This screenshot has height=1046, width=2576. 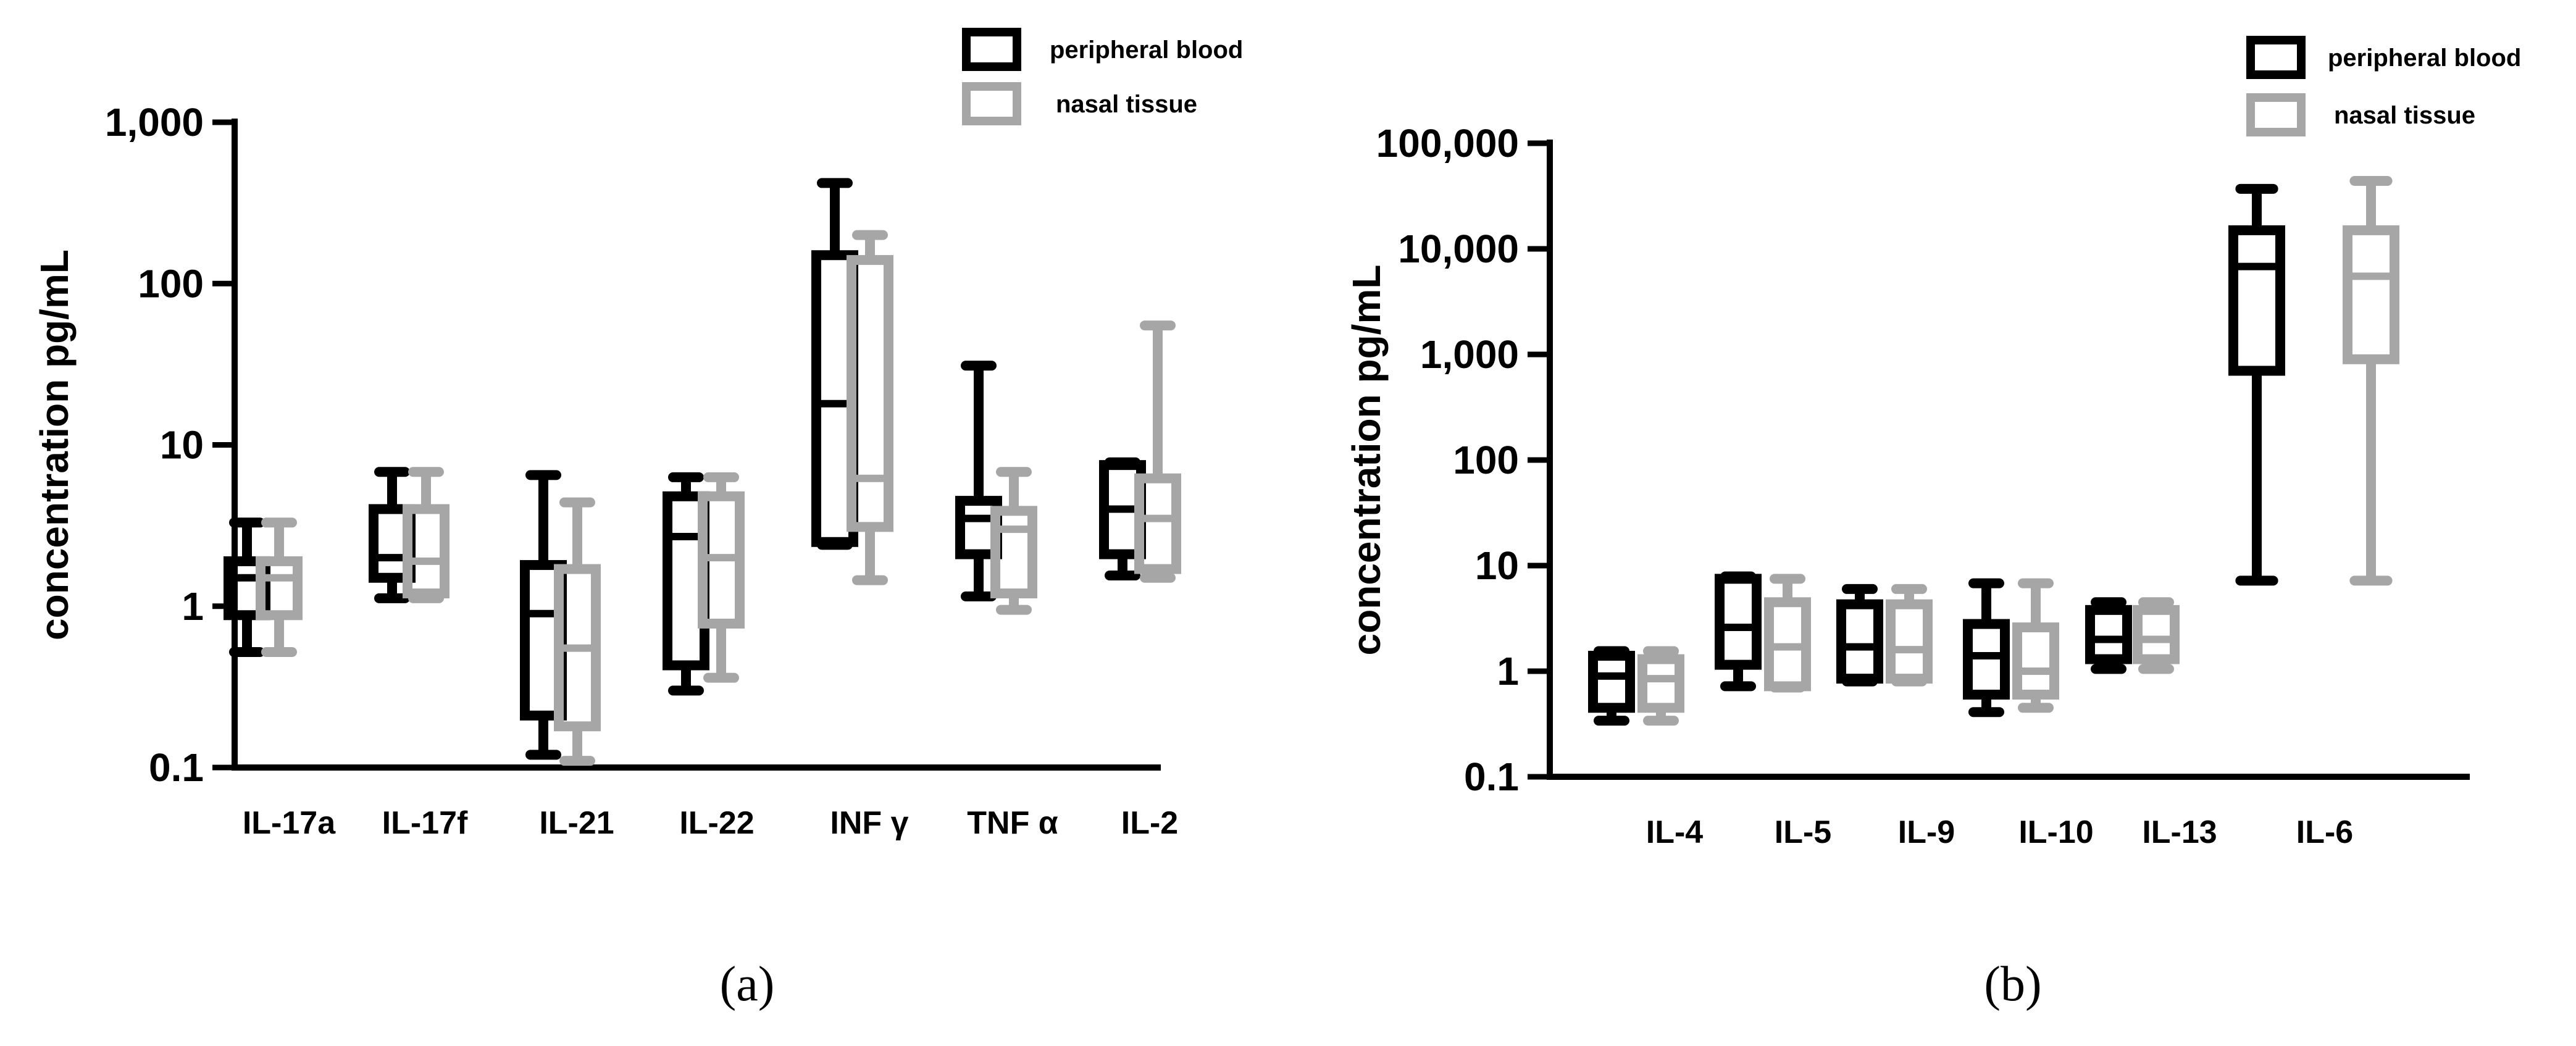 I want to click on panel-caption: (a), so click(x=747, y=984).